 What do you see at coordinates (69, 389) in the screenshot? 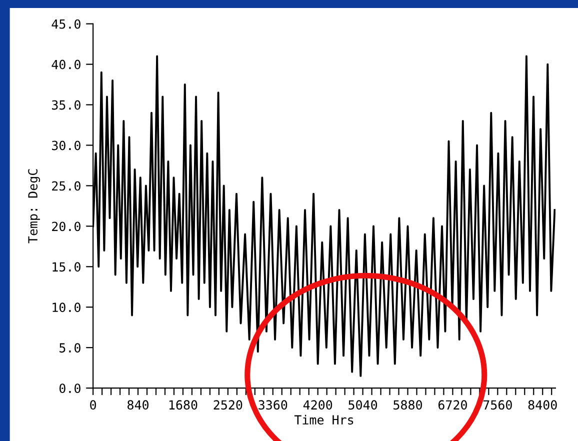
I see `y-tick-label: 0.0` at bounding box center [69, 389].